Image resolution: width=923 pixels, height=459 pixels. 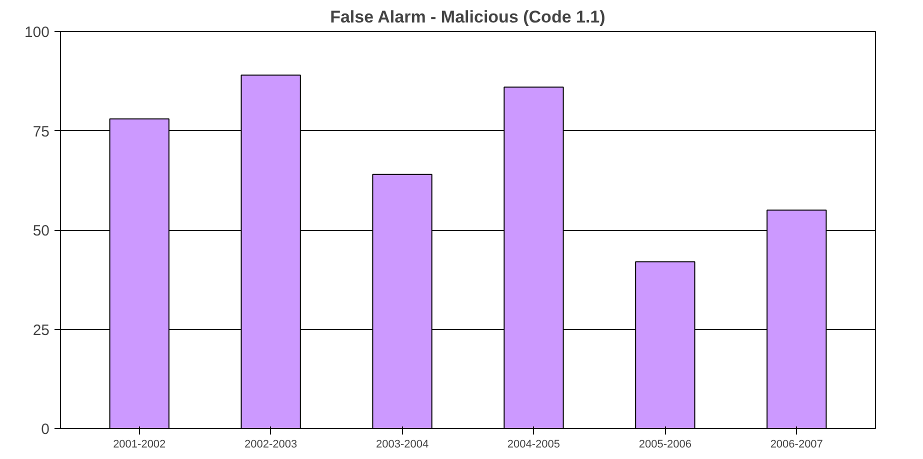 What do you see at coordinates (796, 444) in the screenshot?
I see `x-tick-label: 2006-2007` at bounding box center [796, 444].